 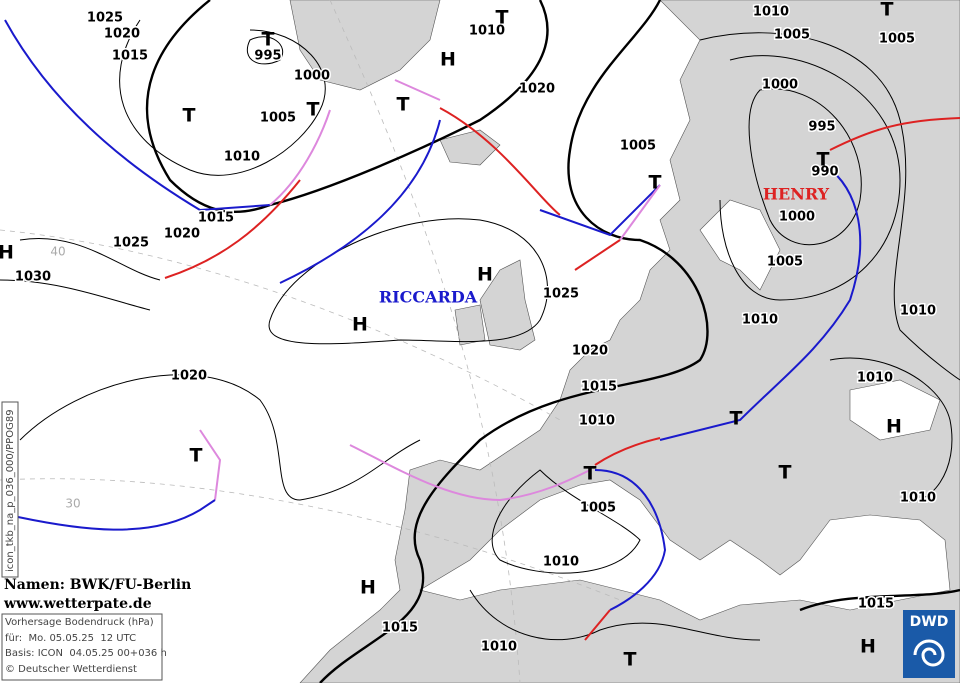 What do you see at coordinates (82, 647) in the screenshot?
I see `forecast-box` at bounding box center [82, 647].